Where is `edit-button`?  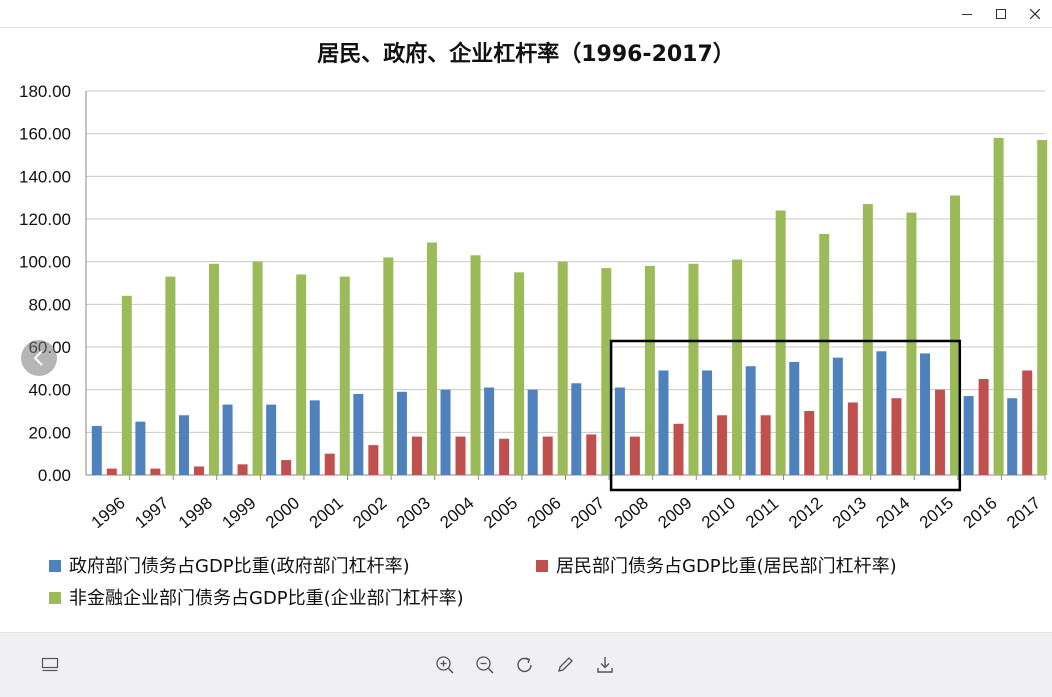 edit-button is located at coordinates (565, 665).